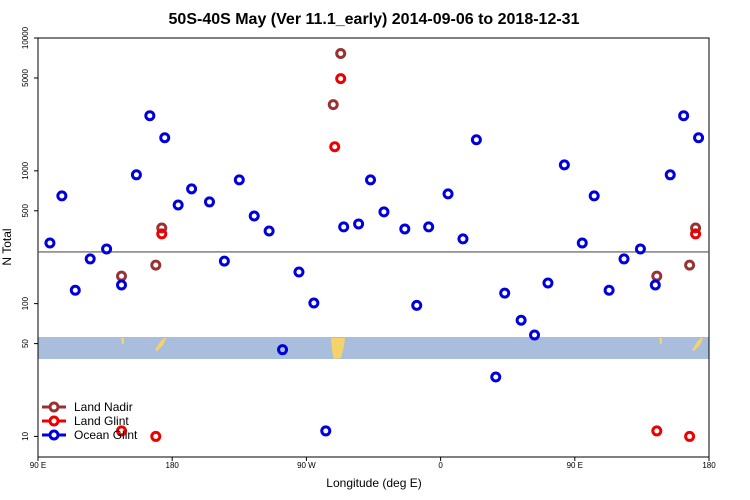 The width and height of the screenshot is (750, 500). What do you see at coordinates (25, 170) in the screenshot?
I see `y-tick-label: 1000` at bounding box center [25, 170].